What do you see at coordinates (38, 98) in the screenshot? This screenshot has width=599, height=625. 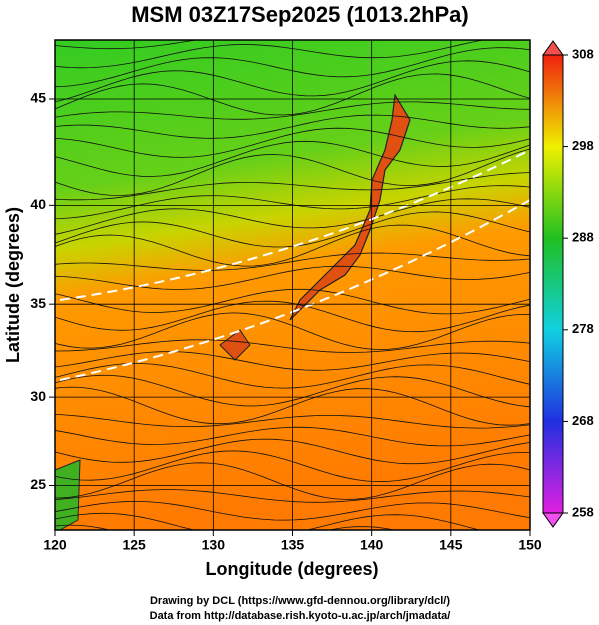 I see `y-tick-label: 45` at bounding box center [38, 98].